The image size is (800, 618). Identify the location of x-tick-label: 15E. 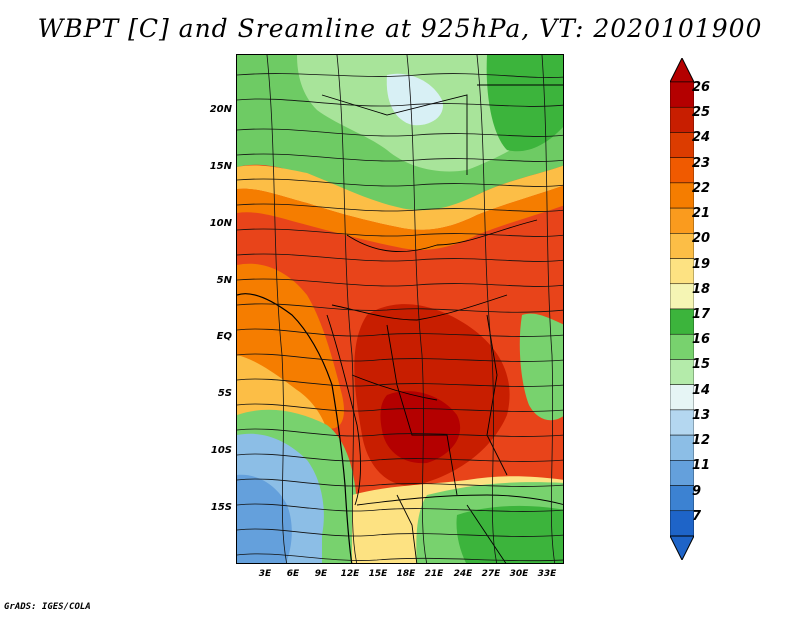
(378, 574).